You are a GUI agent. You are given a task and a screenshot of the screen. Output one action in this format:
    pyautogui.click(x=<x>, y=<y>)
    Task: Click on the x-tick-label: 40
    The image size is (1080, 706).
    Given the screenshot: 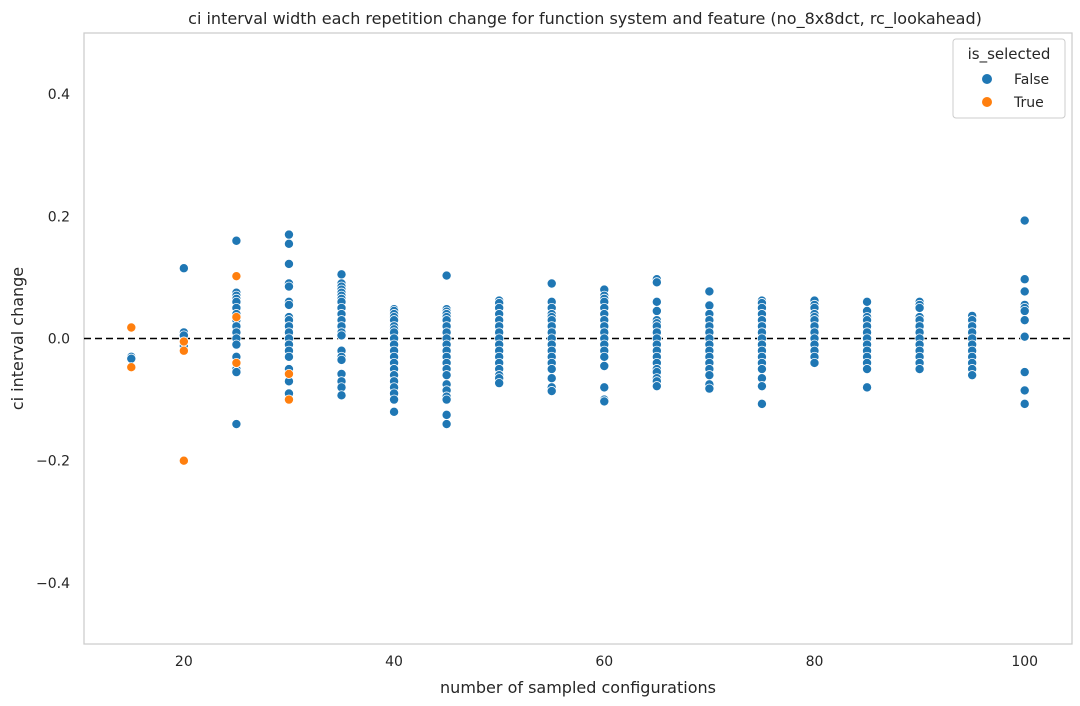 What is the action you would take?
    pyautogui.click(x=394, y=662)
    